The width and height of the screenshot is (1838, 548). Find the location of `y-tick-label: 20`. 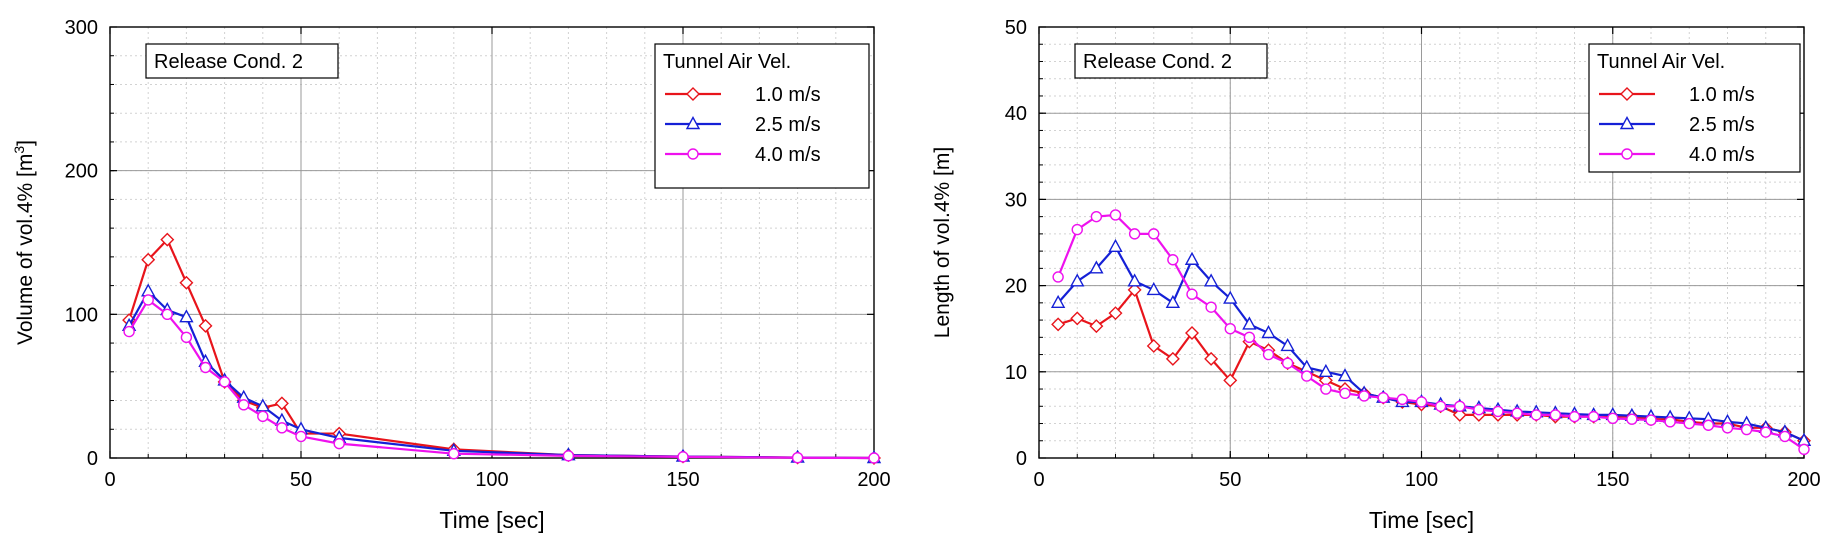

y-tick-label: 20 is located at coordinates (1016, 287).